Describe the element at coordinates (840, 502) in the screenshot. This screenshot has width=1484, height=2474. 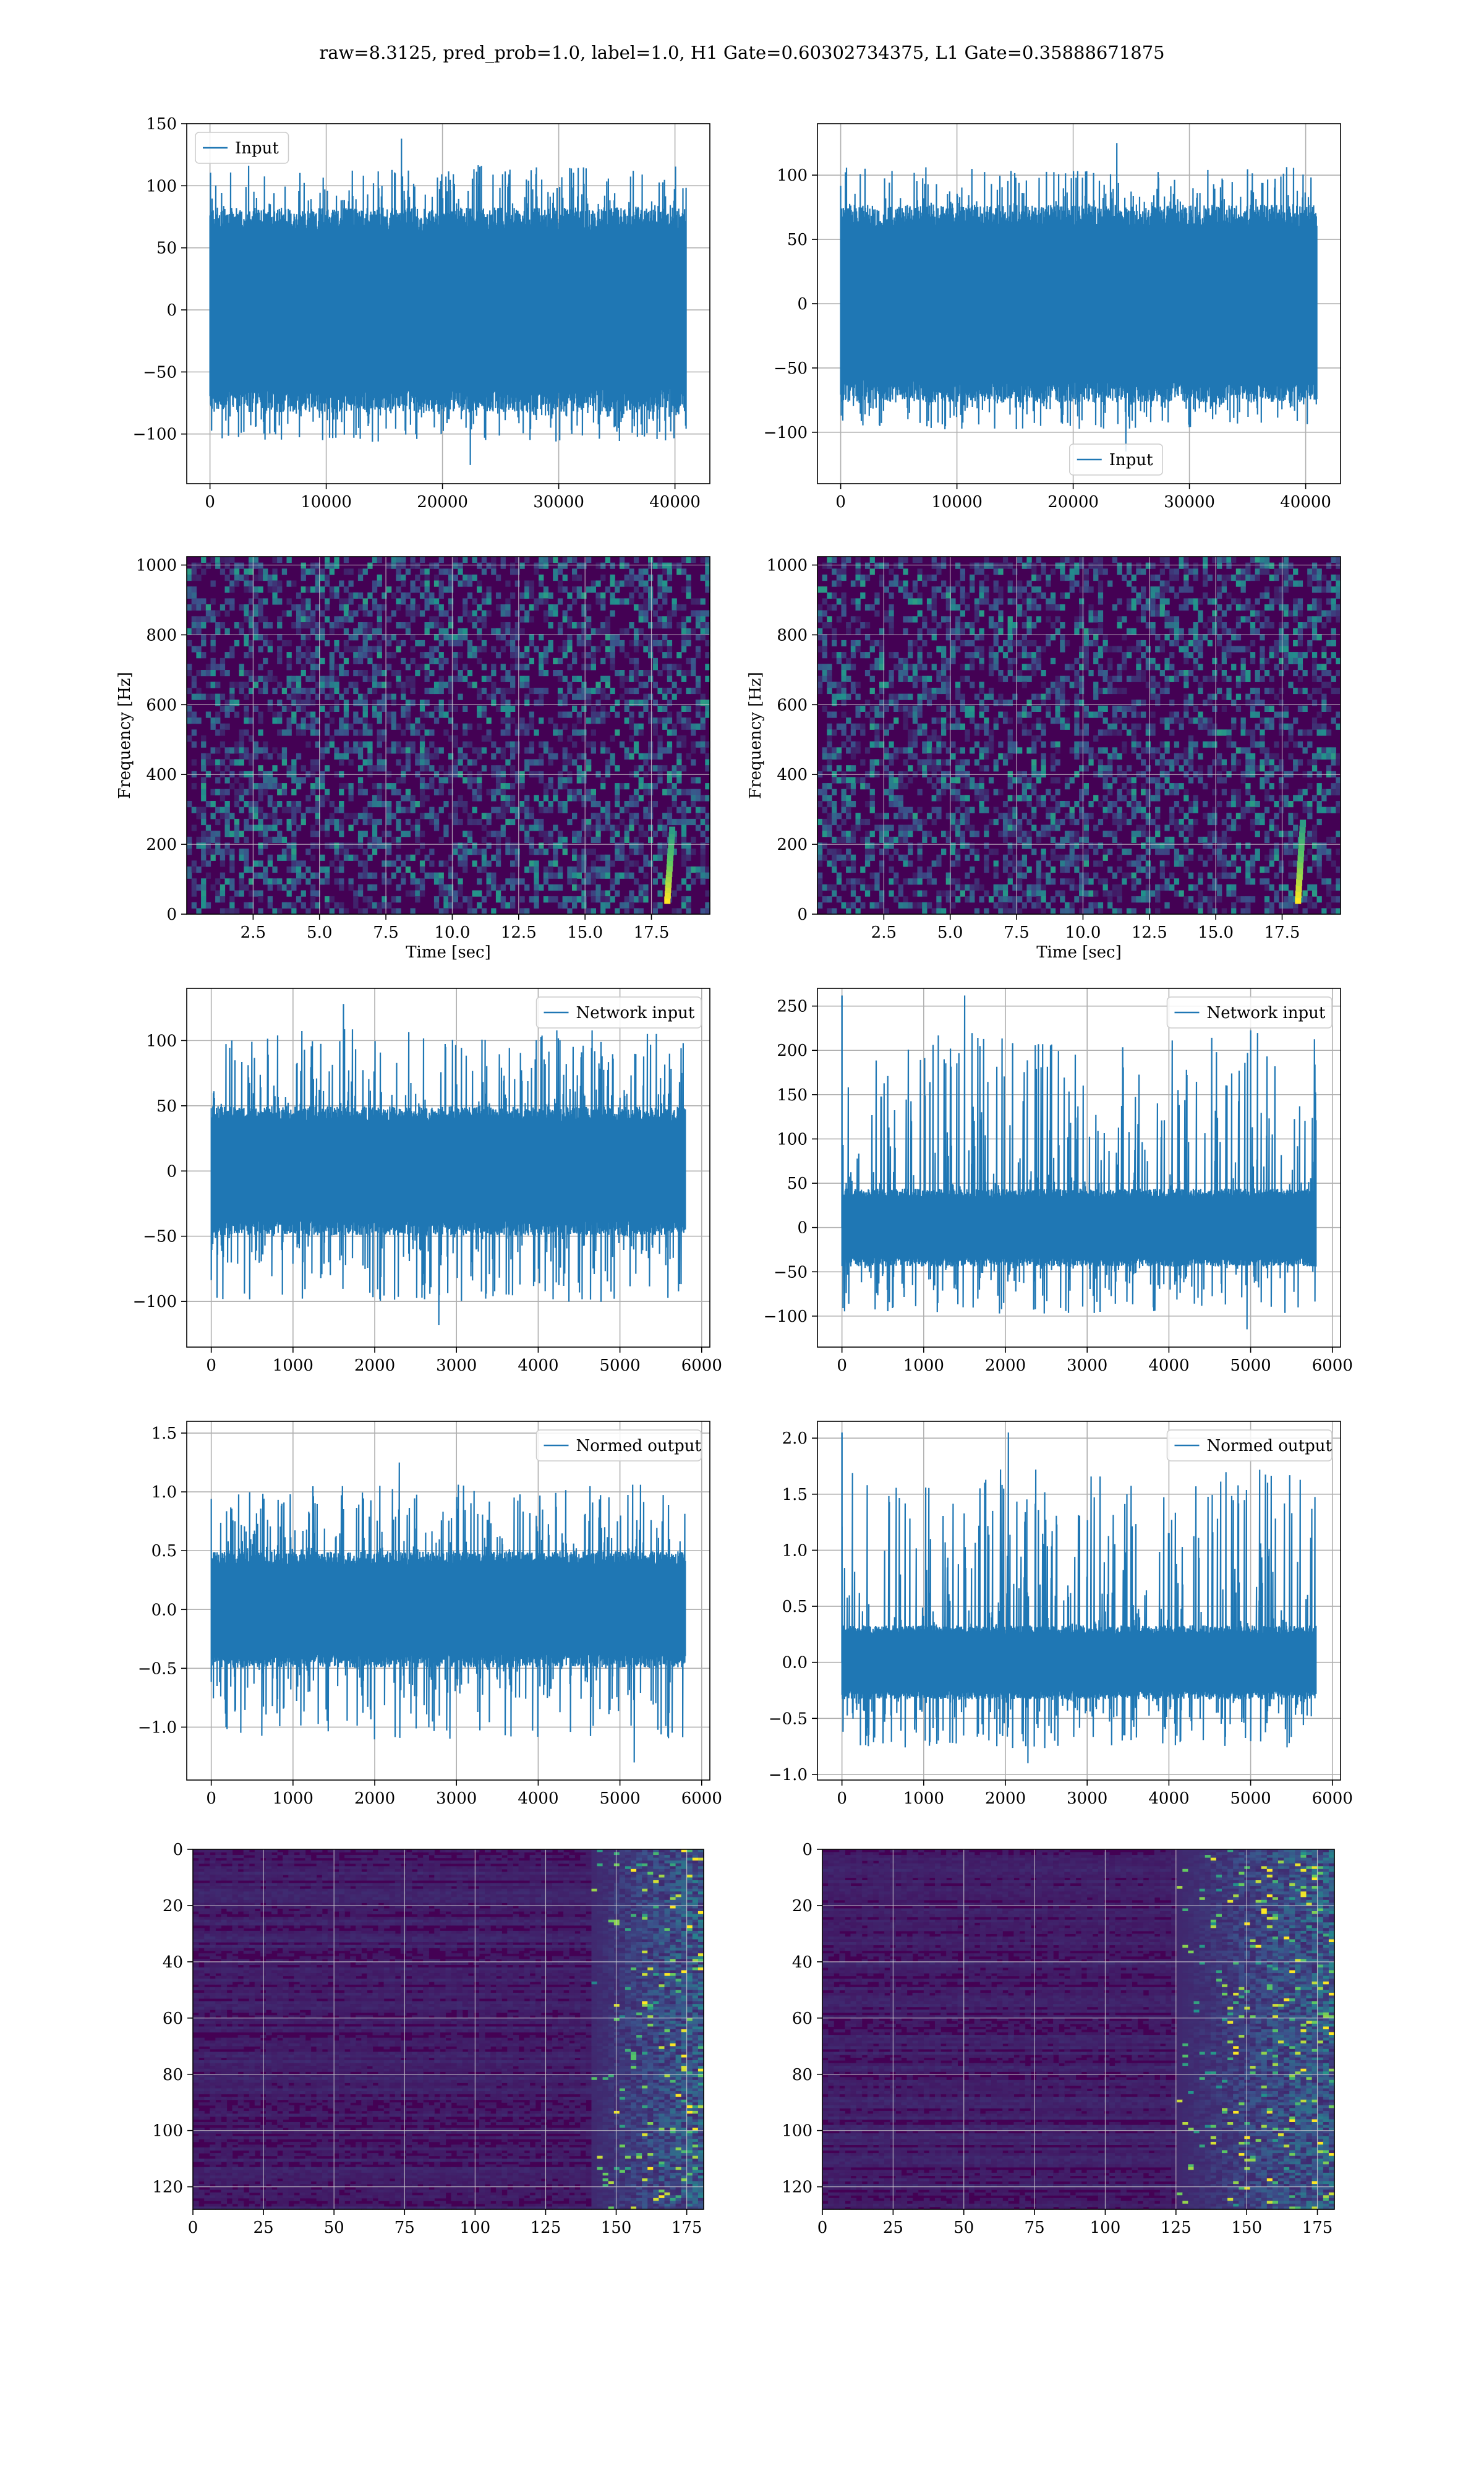
I see `x-tick-label: 0` at that location.